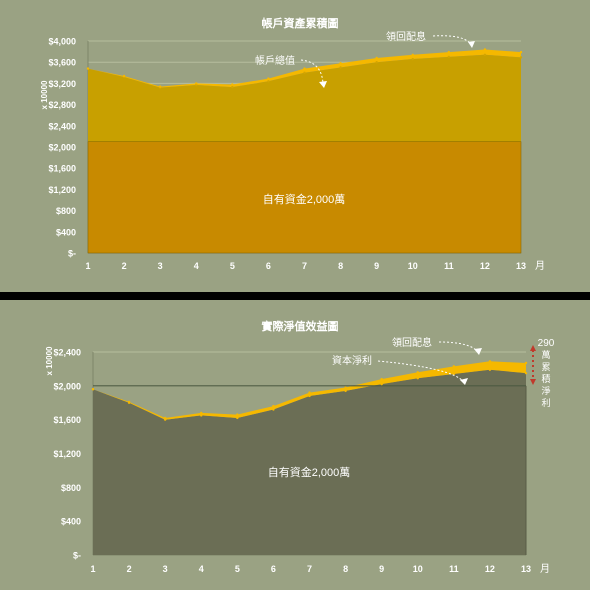 The width and height of the screenshot is (590, 590). Describe the element at coordinates (545, 390) in the screenshot. I see `side-text-char: 淨` at that location.